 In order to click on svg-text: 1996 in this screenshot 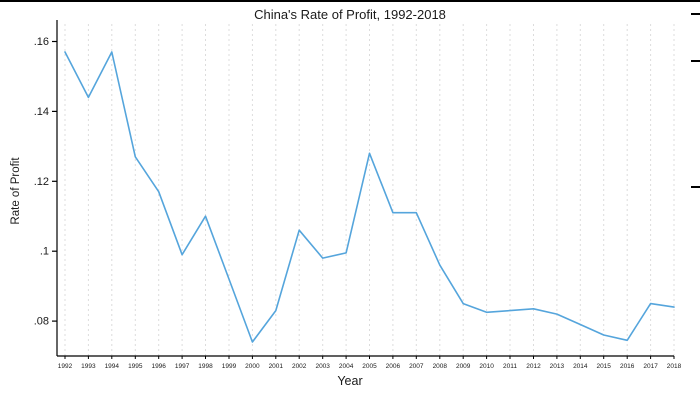, I will do `click(158, 366)`.